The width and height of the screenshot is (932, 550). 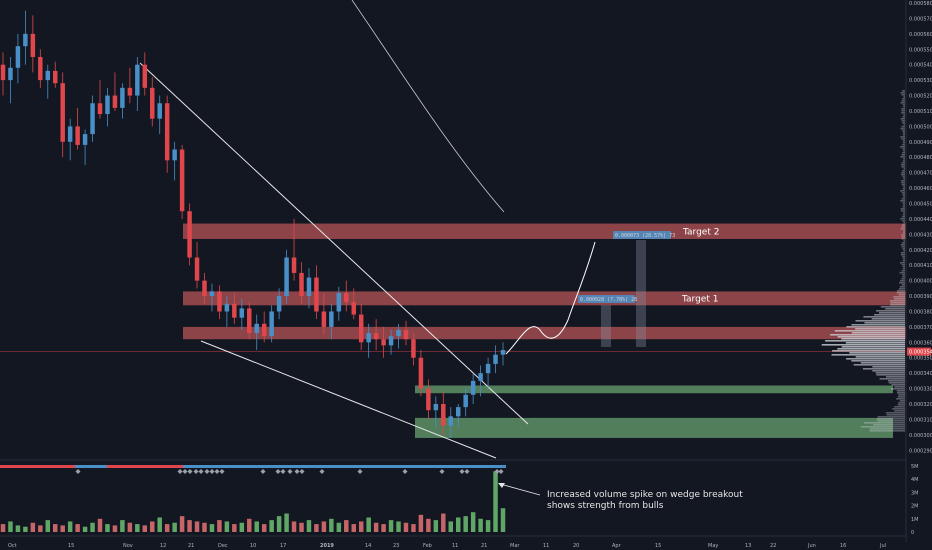 I want to click on time-tick-label: Mar, so click(x=515, y=546).